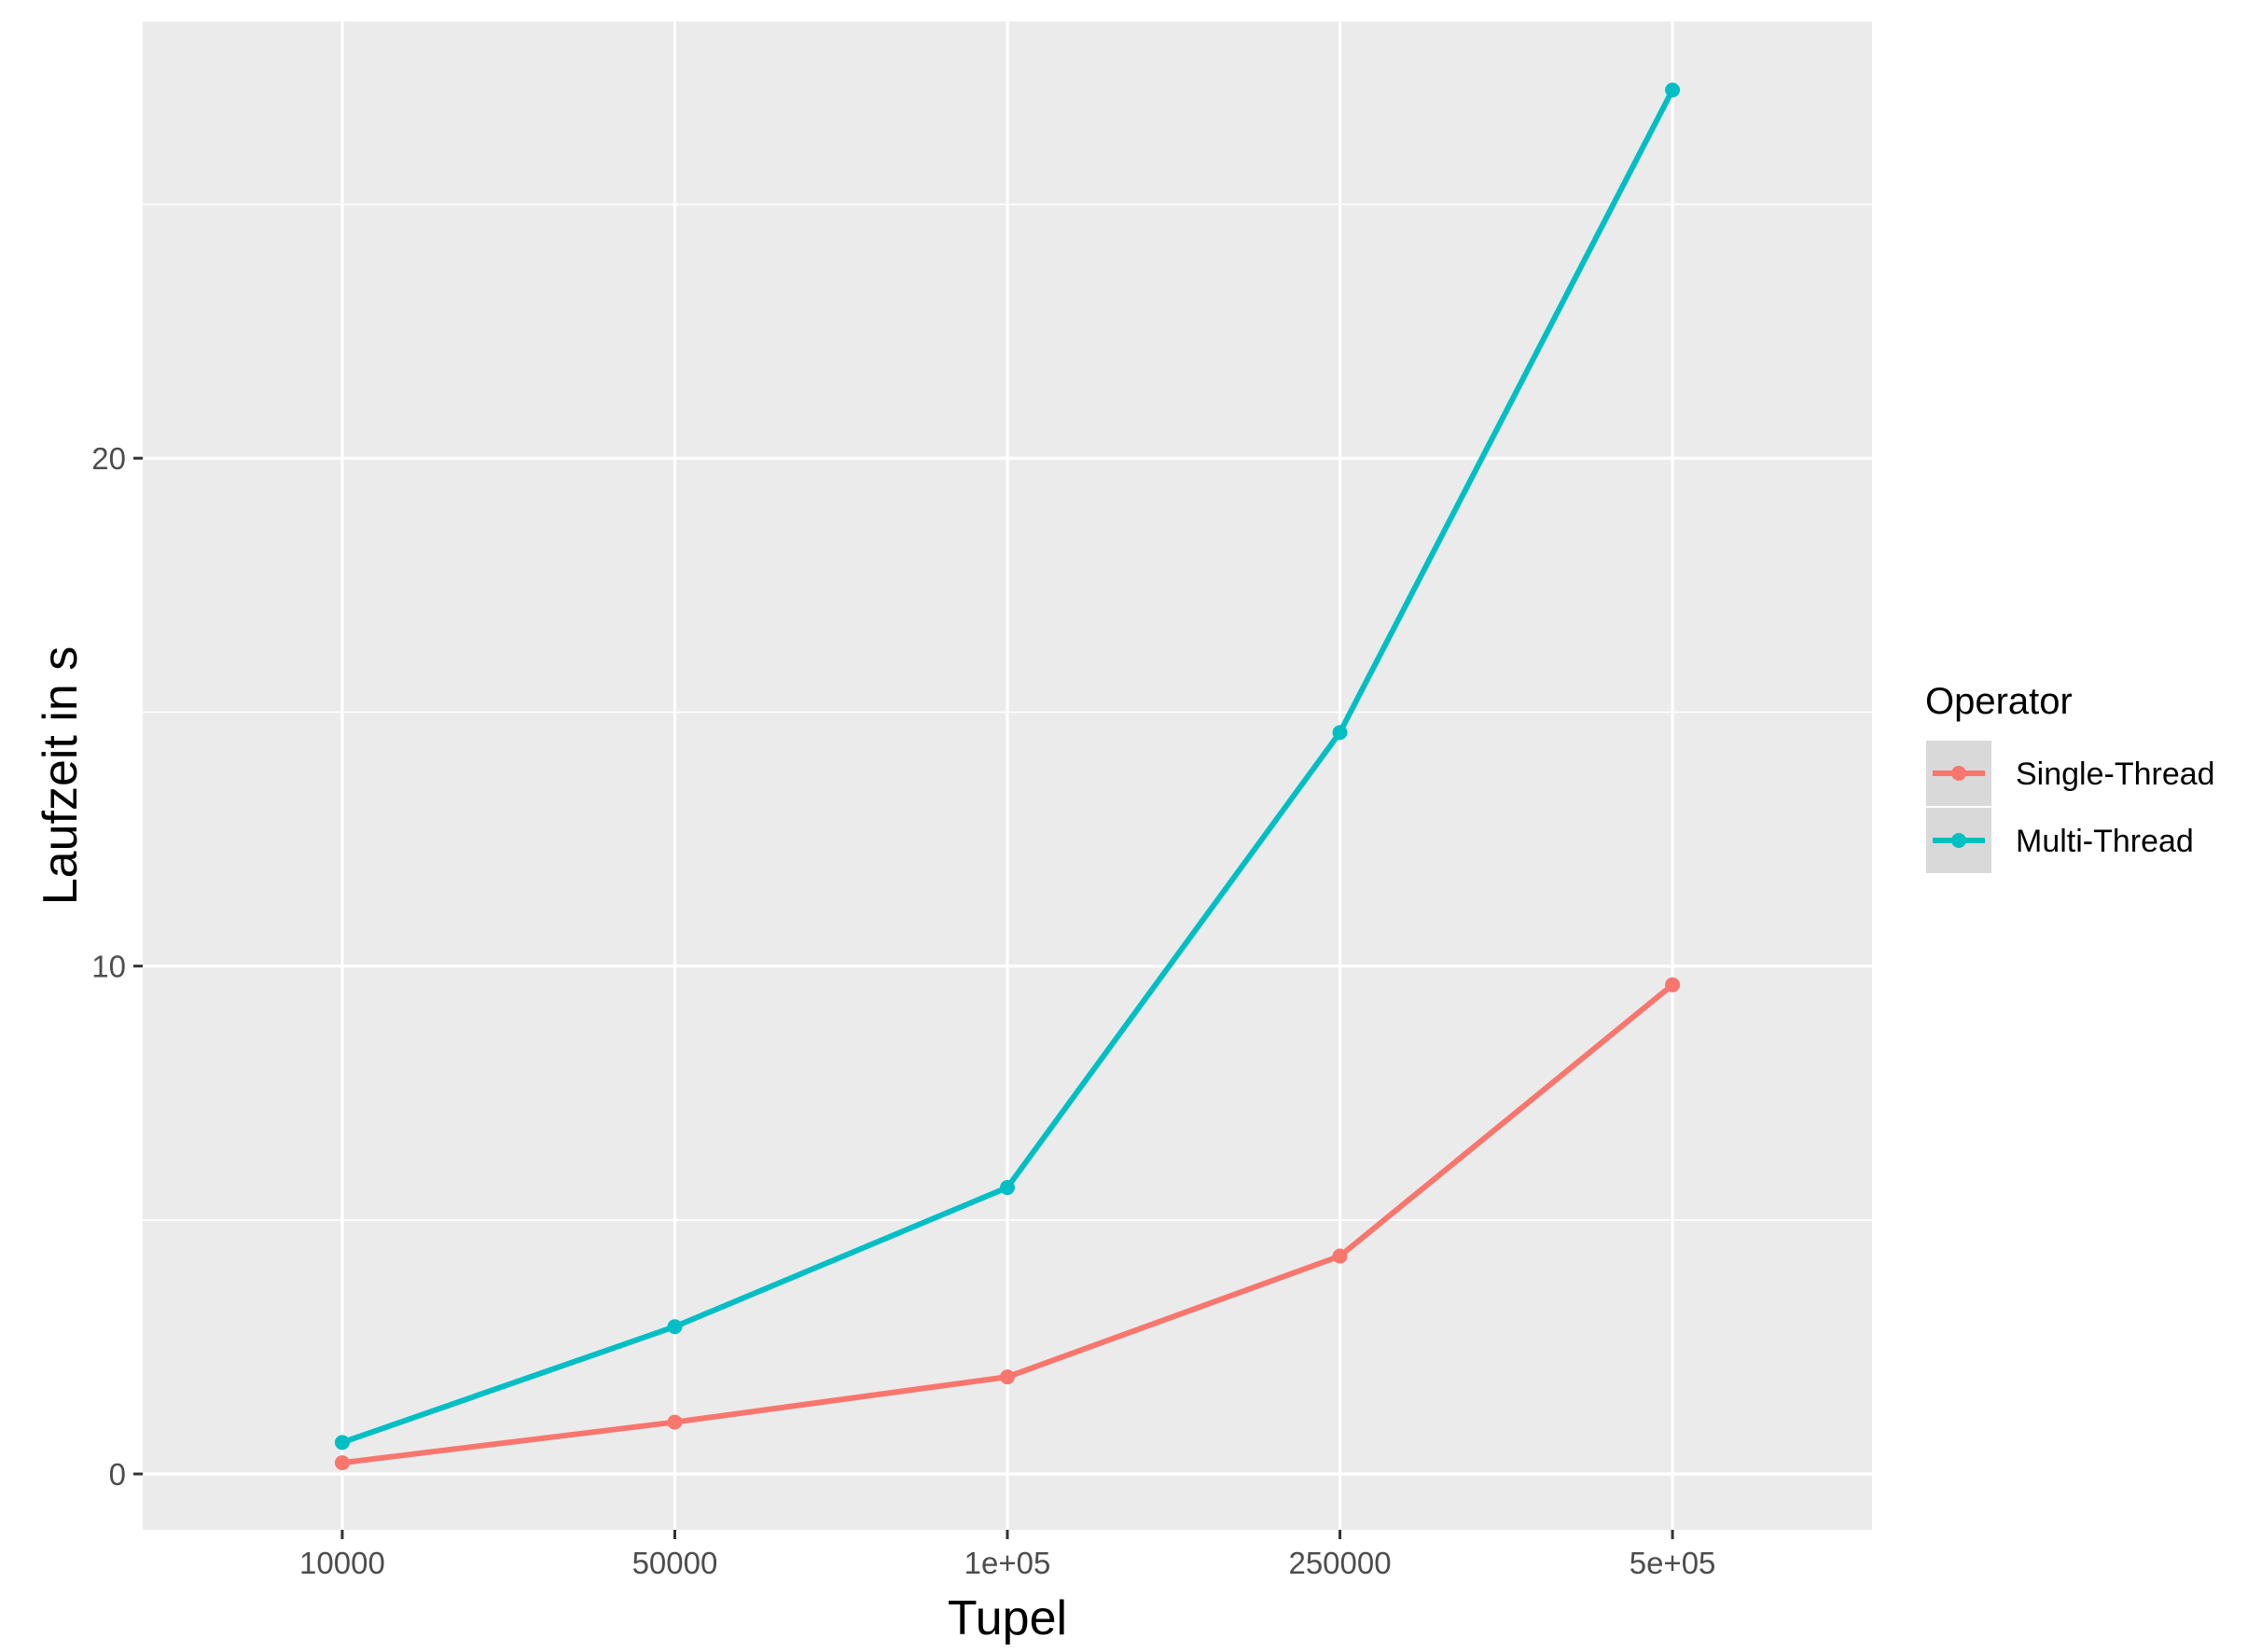 This screenshot has width=2261, height=1652. I want to click on y-tick-label: 0, so click(117, 1474).